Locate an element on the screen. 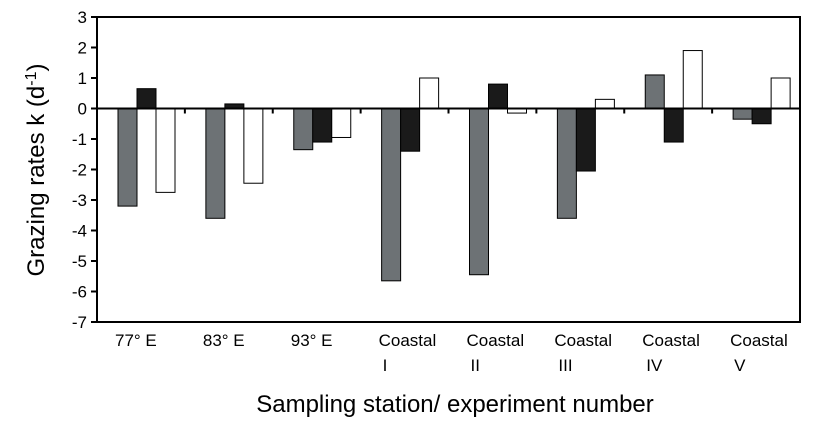 This screenshot has height=425, width=829. y-tick-label: -3 is located at coordinates (79, 200).